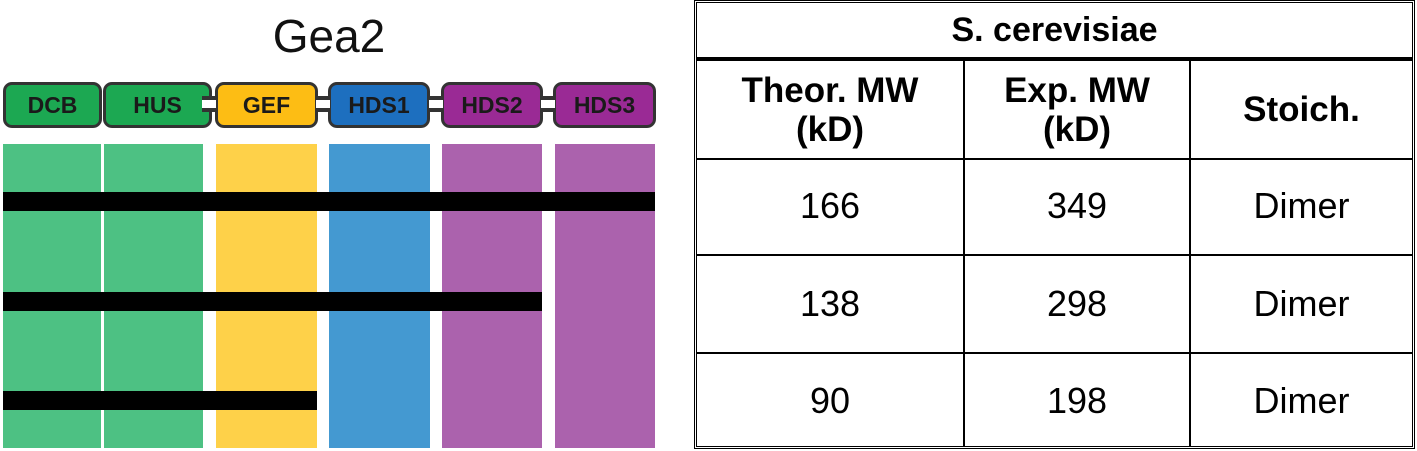 The width and height of the screenshot is (1417, 451). What do you see at coordinates (266, 105) in the screenshot?
I see `domain-gef: GEF` at bounding box center [266, 105].